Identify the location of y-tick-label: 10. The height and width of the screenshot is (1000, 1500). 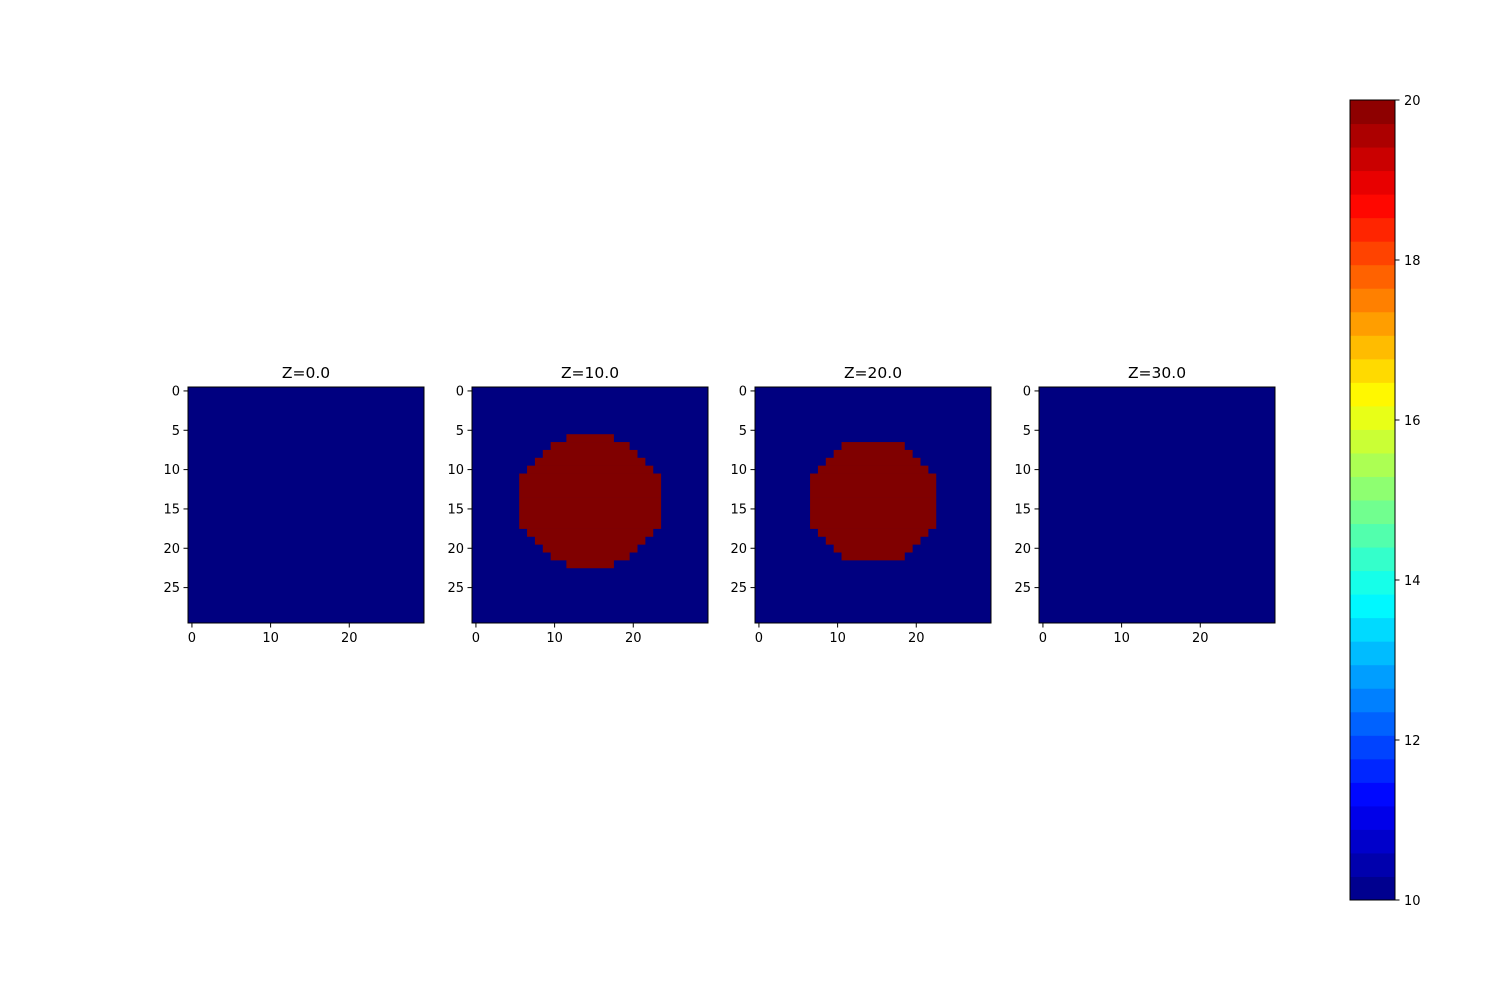
(738, 470).